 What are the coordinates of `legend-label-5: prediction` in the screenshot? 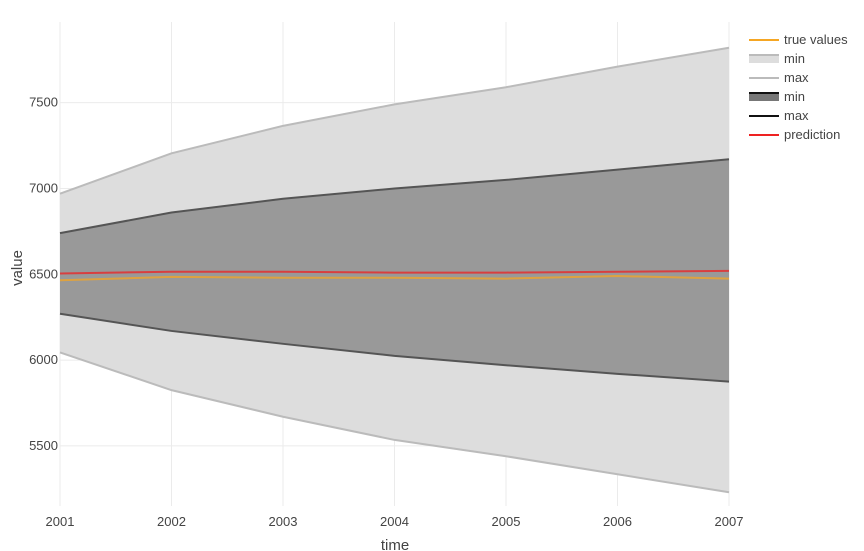 It's located at (812, 134).